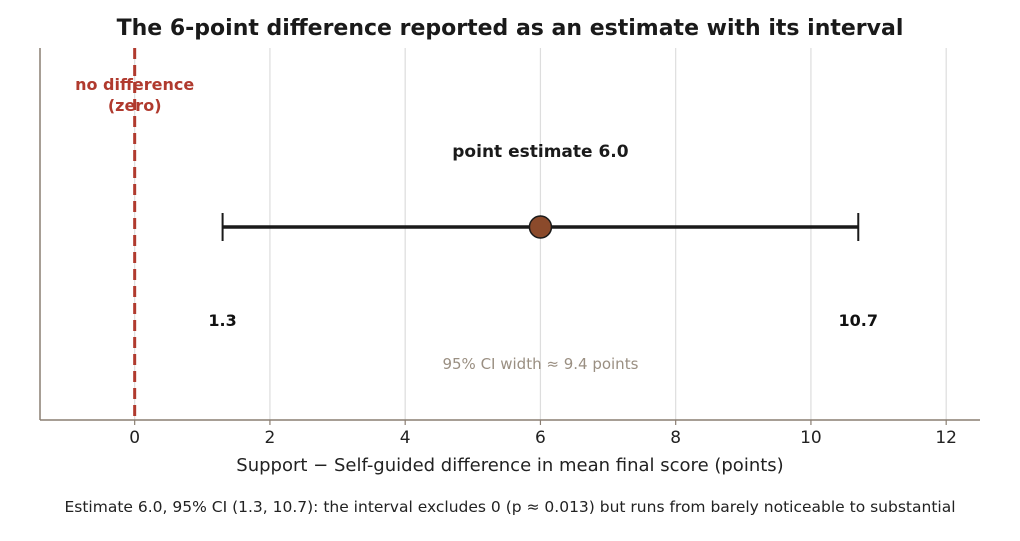 The height and width of the screenshot is (541, 1020). Describe the element at coordinates (270, 438) in the screenshot. I see `x-tick-label: 2` at that location.